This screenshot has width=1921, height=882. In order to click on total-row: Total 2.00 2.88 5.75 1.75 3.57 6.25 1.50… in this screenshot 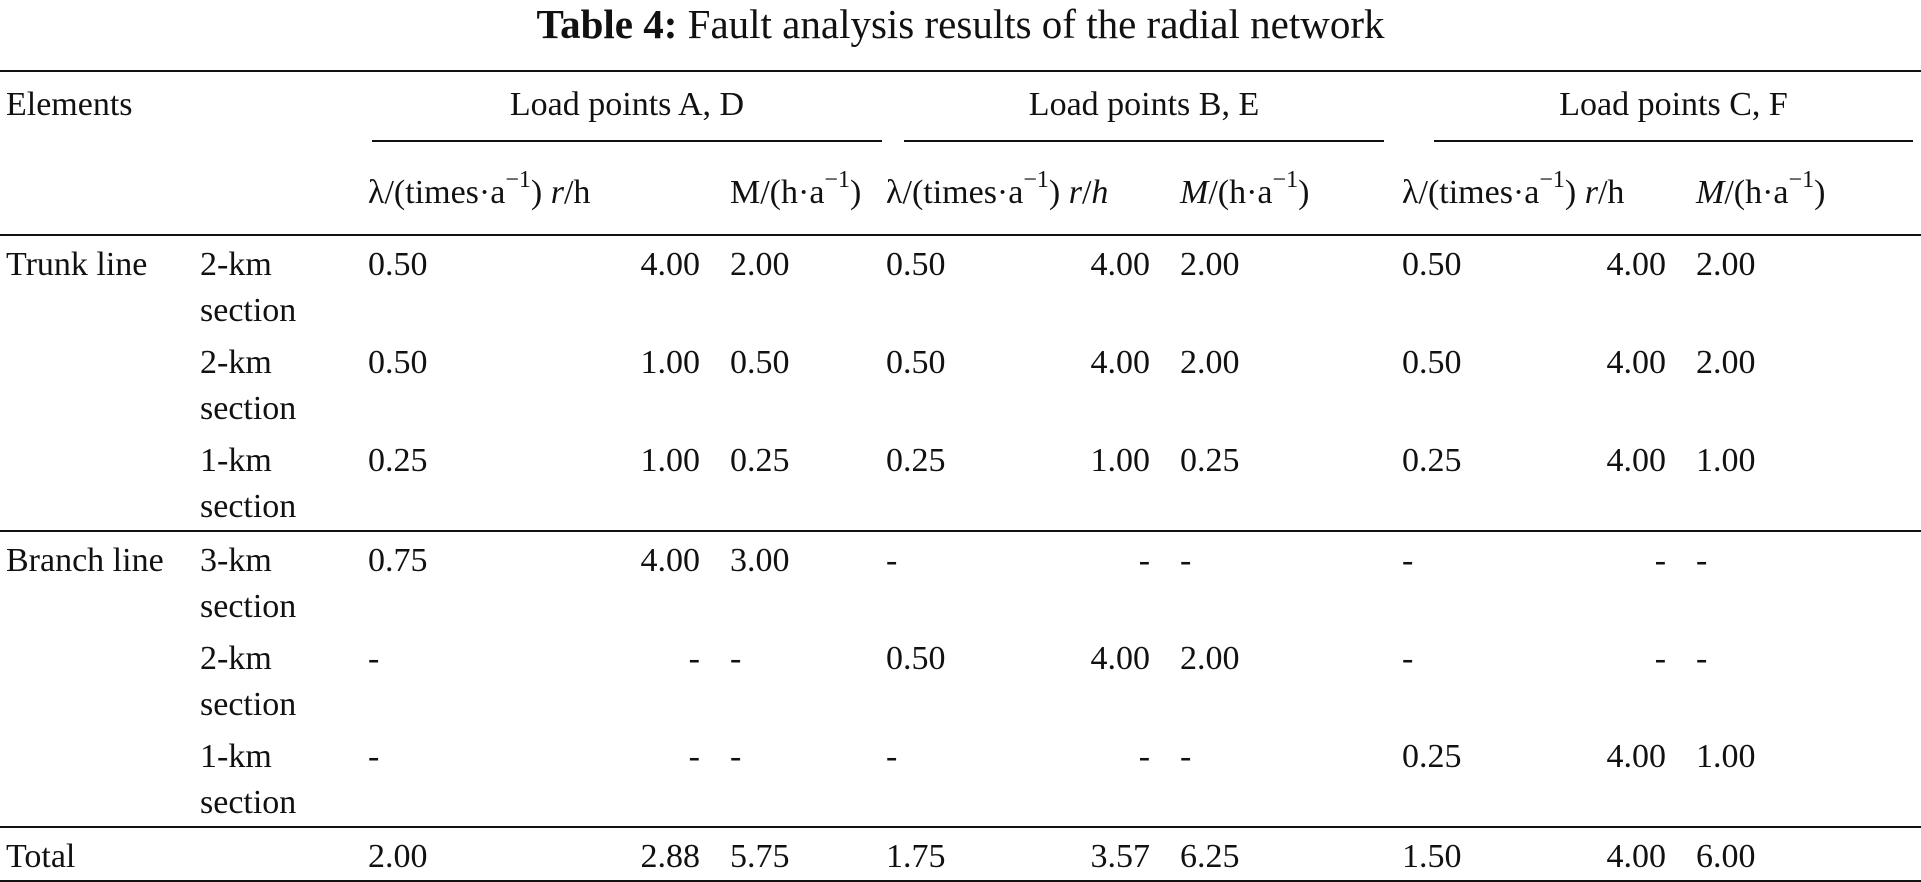, I will do `click(960, 854)`.